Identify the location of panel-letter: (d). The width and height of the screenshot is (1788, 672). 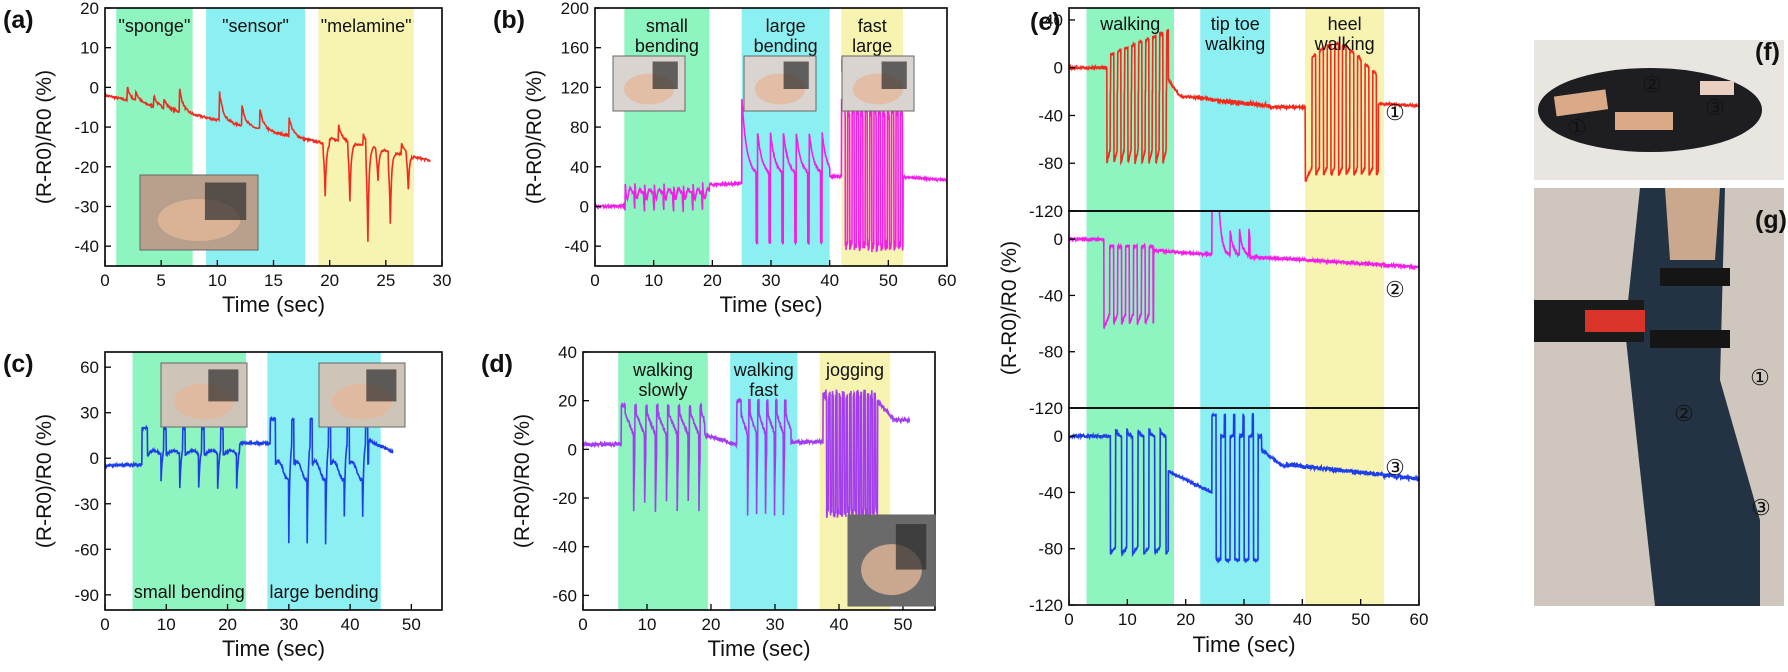
(497, 364).